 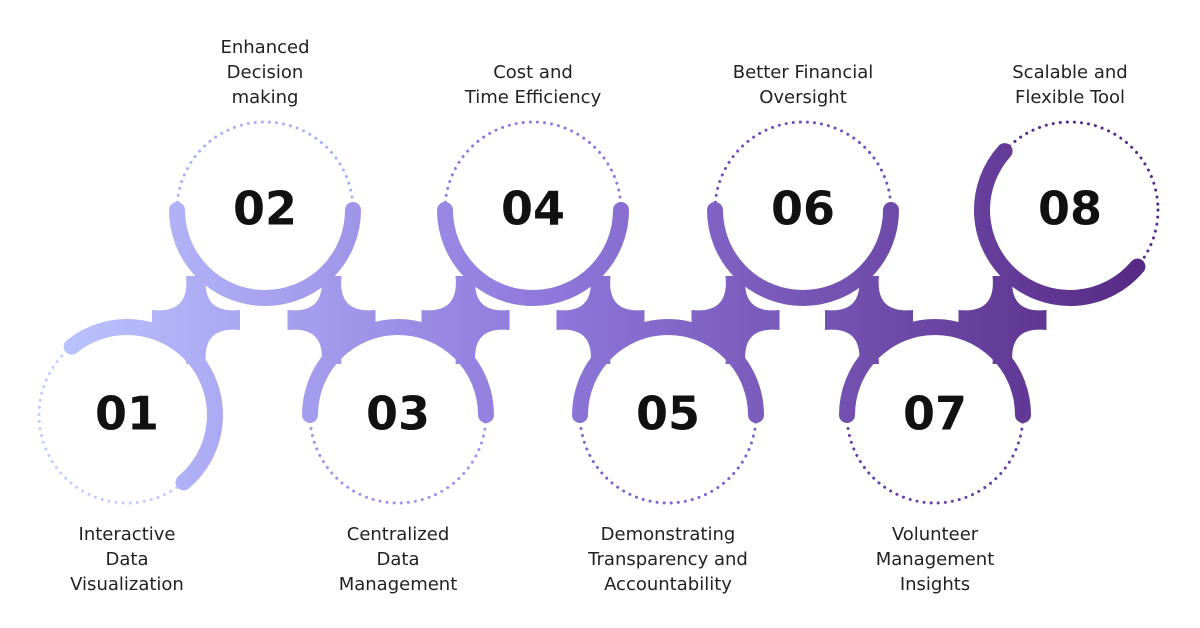 What do you see at coordinates (803, 209) in the screenshot?
I see `step-number: 06` at bounding box center [803, 209].